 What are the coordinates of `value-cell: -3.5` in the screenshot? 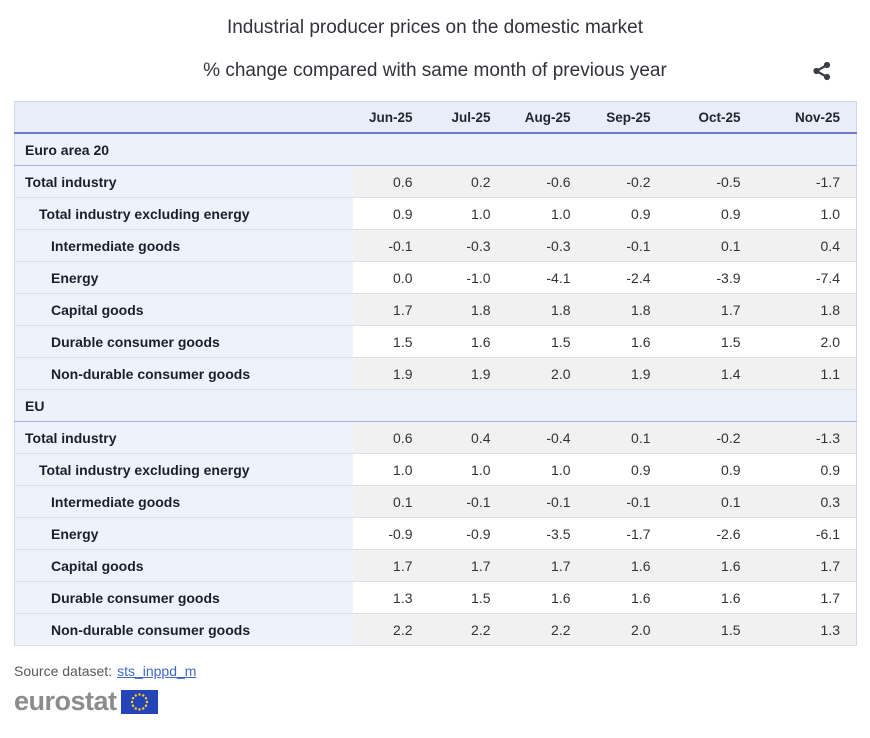 It's located at (546, 533).